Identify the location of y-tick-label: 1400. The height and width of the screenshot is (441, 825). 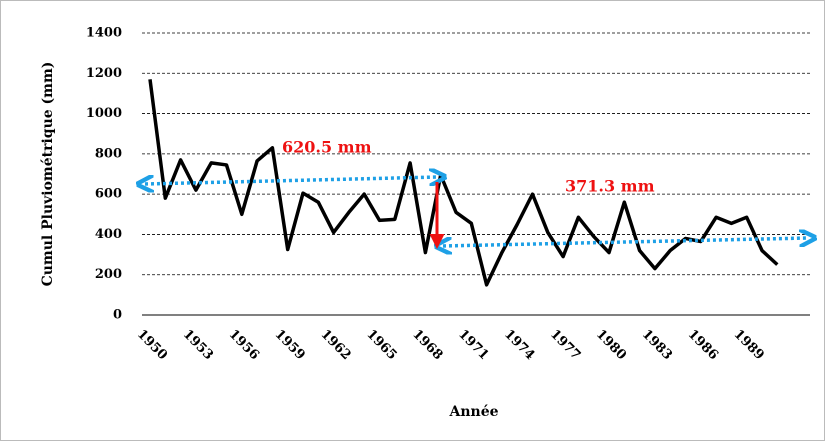
(104, 33).